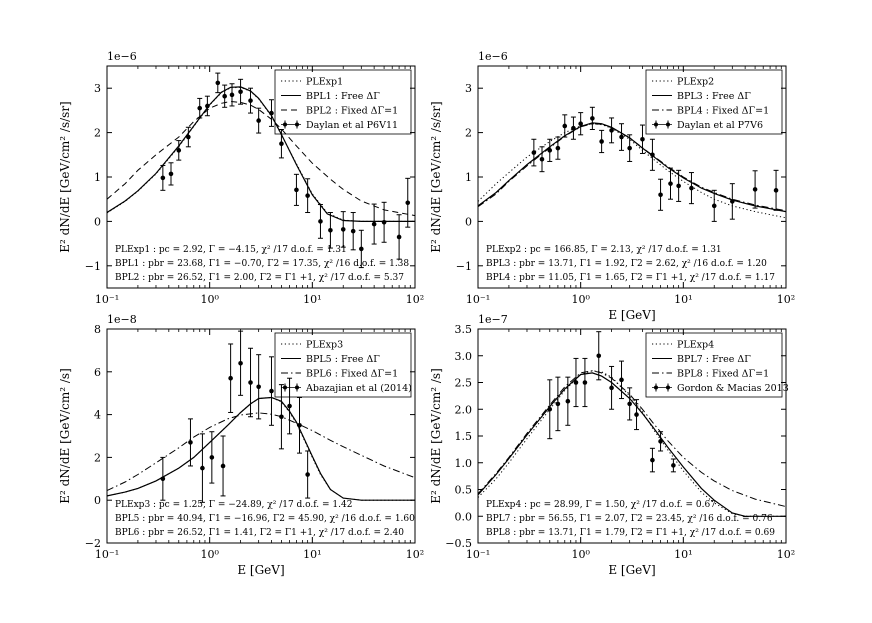 This screenshot has height=623, width=872. I want to click on axis-ticks: −1 0 1 2 3 10⁻¹ 10⁰ 10¹ 10², so click(254, 186).